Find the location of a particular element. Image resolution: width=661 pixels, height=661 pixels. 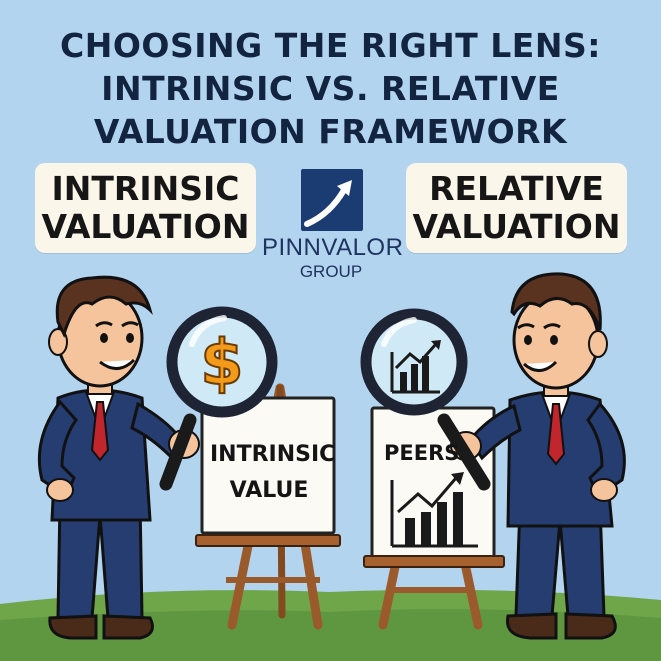

title-line-1: CHOOSING THE RIGHT LENS: is located at coordinates (330, 45).